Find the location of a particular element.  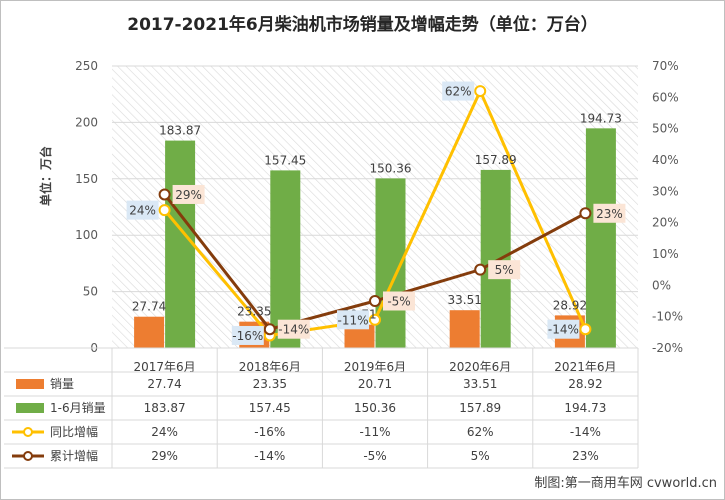

table-value: 20.71 is located at coordinates (375, 384).